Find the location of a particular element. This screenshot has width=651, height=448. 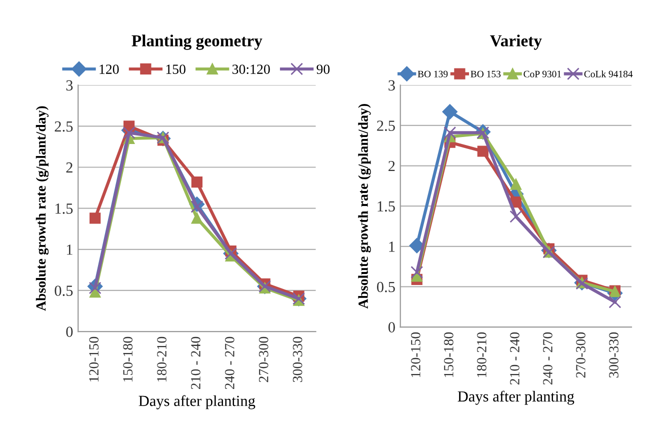

legend-label: 30:120 is located at coordinates (251, 69).